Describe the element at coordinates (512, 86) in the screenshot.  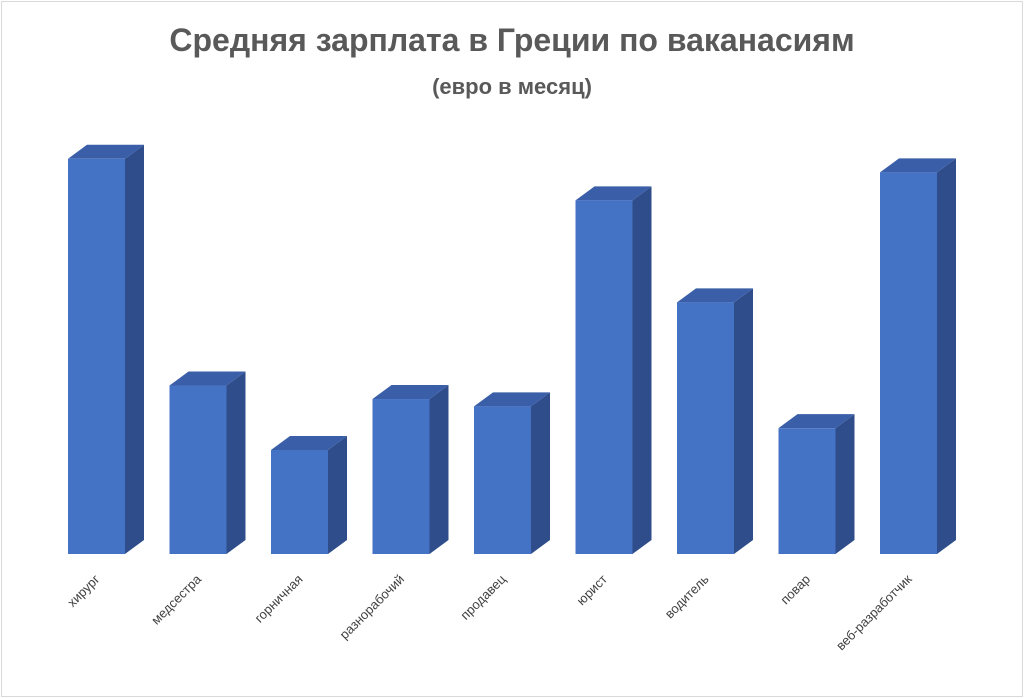
I see `chart-subtitle: (евро в месяц)` at that location.